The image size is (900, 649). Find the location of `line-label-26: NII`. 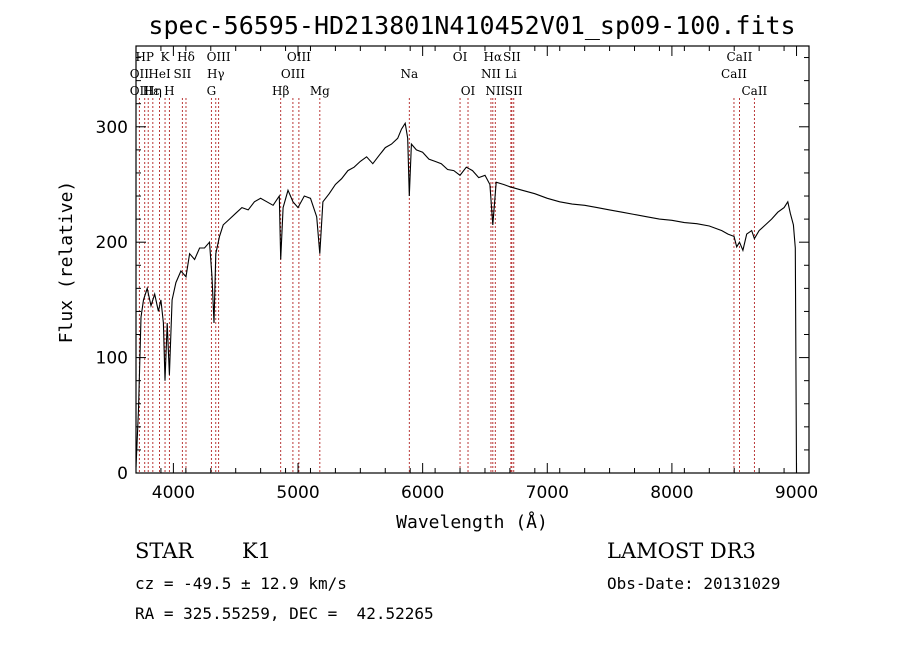

line-label-26: NII is located at coordinates (495, 91).